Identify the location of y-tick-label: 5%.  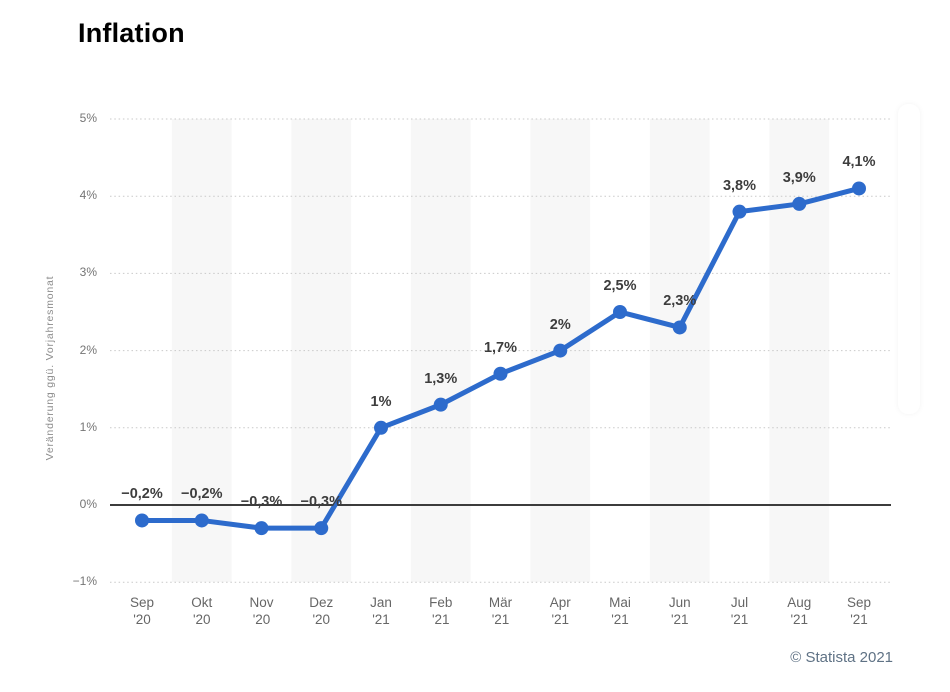
(88, 118).